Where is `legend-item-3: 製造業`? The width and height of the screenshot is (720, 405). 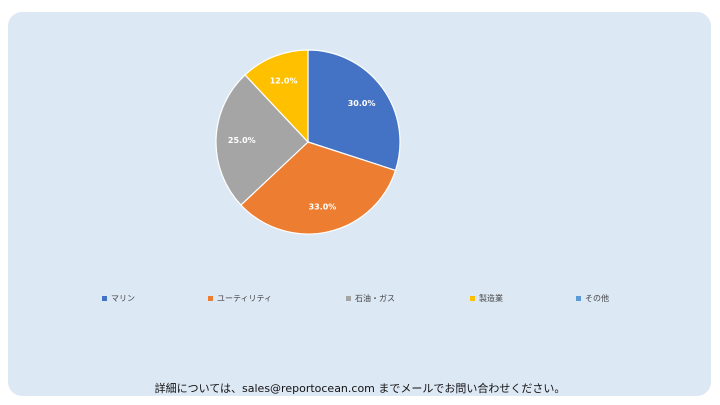
legend-item-3: 製造業 is located at coordinates (486, 298).